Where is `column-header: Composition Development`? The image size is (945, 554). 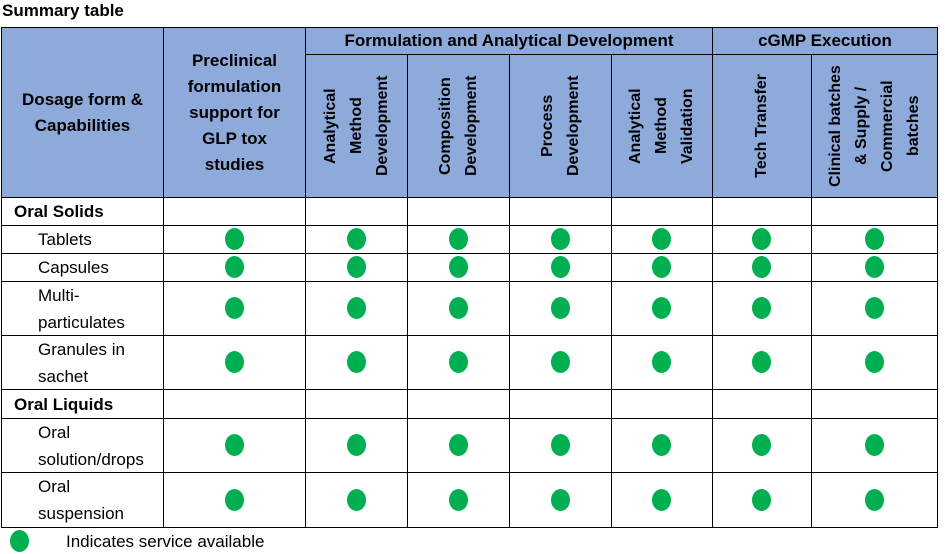 column-header: Composition Development is located at coordinates (458, 126).